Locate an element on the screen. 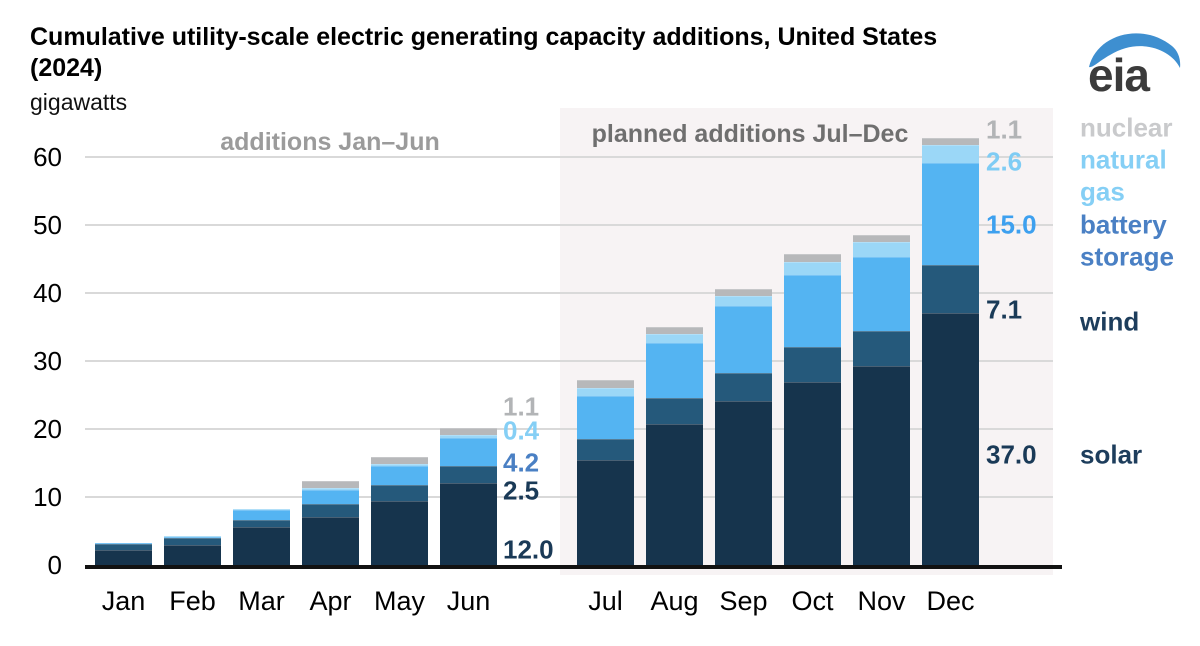 This screenshot has height=646, width=1200. x-axis-label-dec: Dec is located at coordinates (950, 601).